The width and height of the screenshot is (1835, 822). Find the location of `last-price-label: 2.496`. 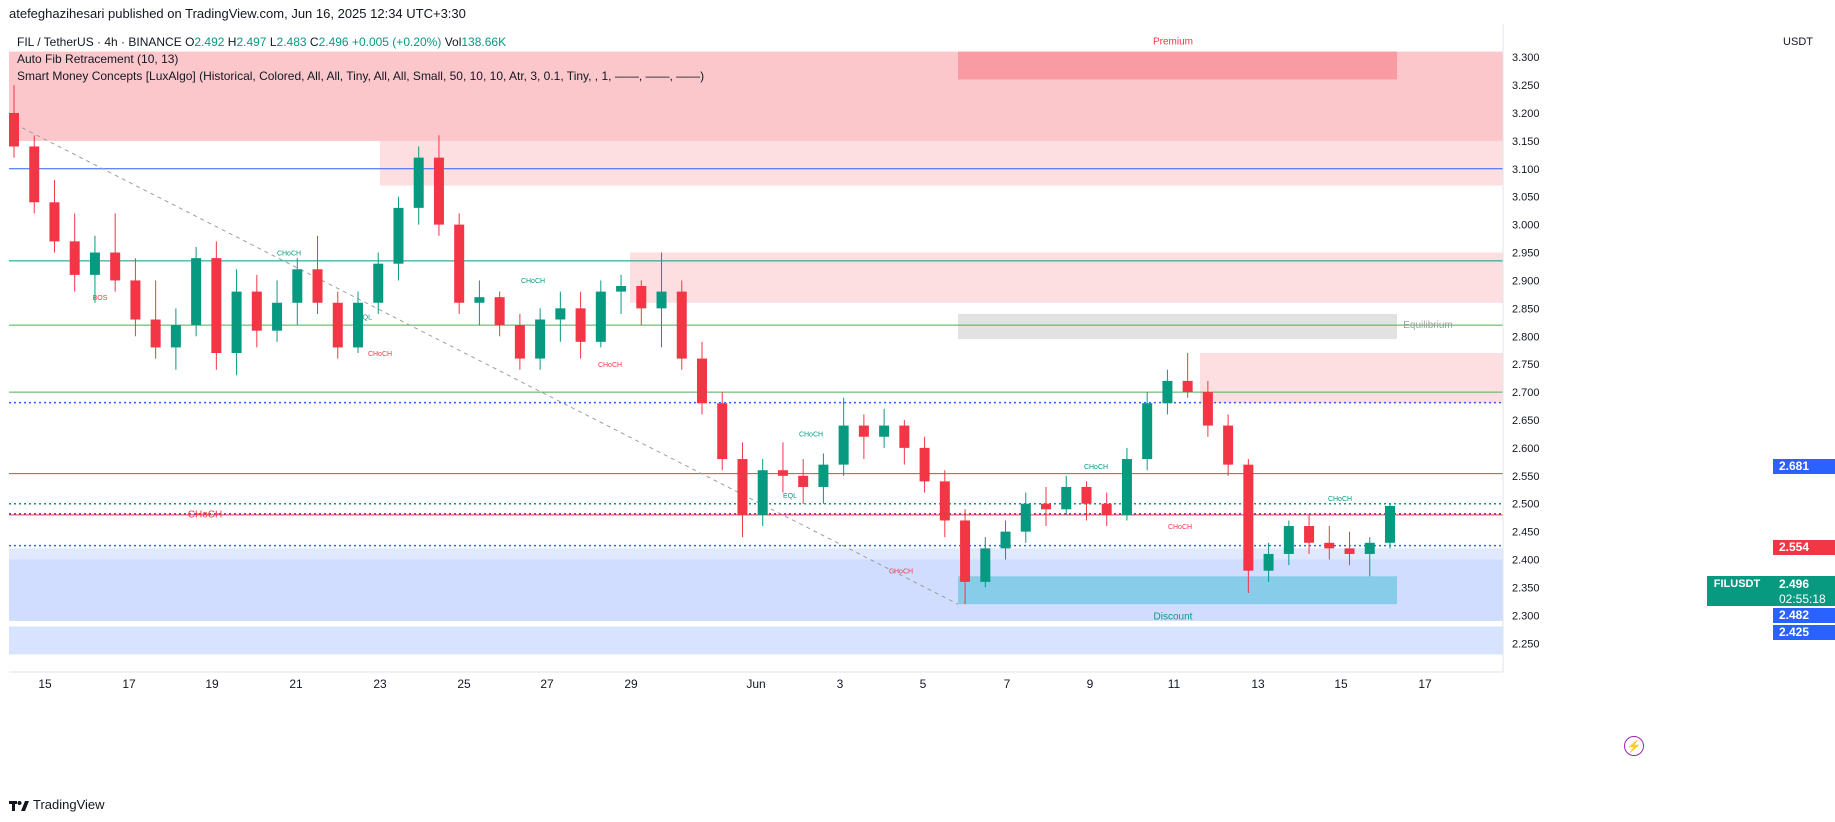

last-price-label: 2.496 is located at coordinates (1794, 584).